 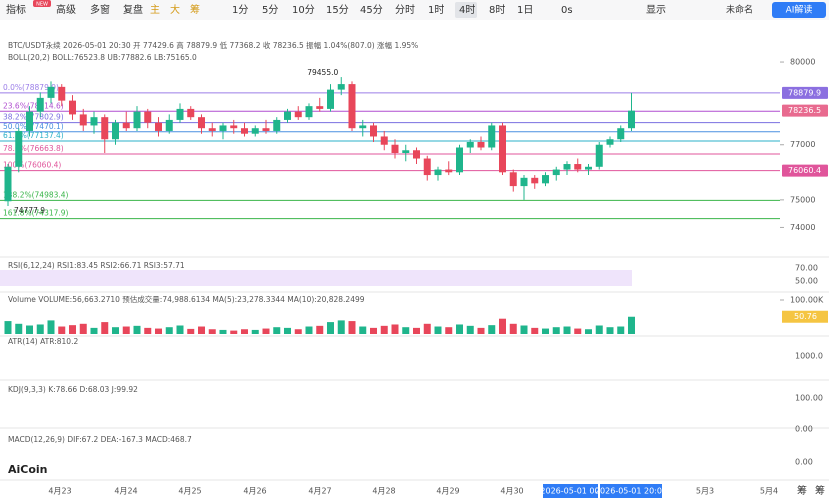 I want to click on display: 显示, so click(x=656, y=10).